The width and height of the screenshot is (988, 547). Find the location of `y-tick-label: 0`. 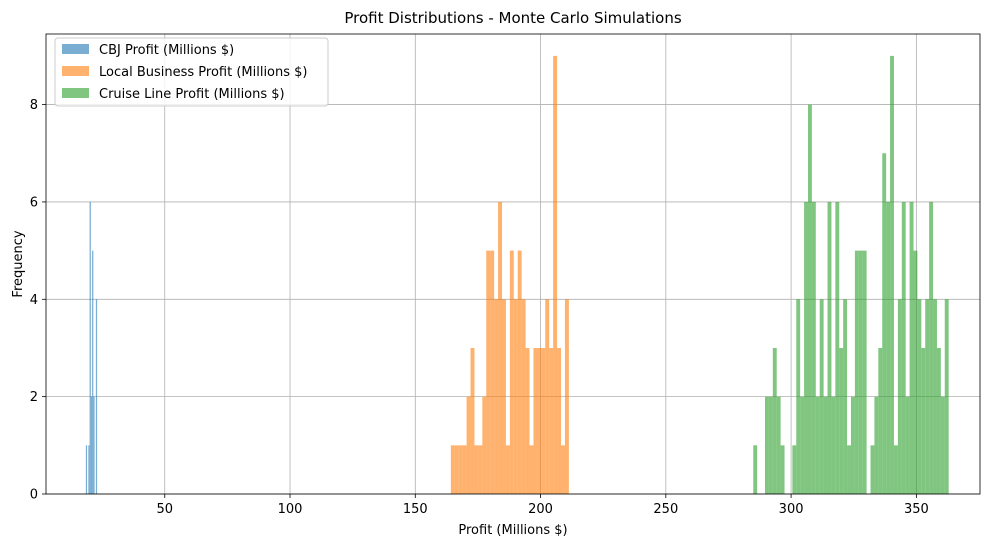

y-tick-label: 0 is located at coordinates (34, 495).